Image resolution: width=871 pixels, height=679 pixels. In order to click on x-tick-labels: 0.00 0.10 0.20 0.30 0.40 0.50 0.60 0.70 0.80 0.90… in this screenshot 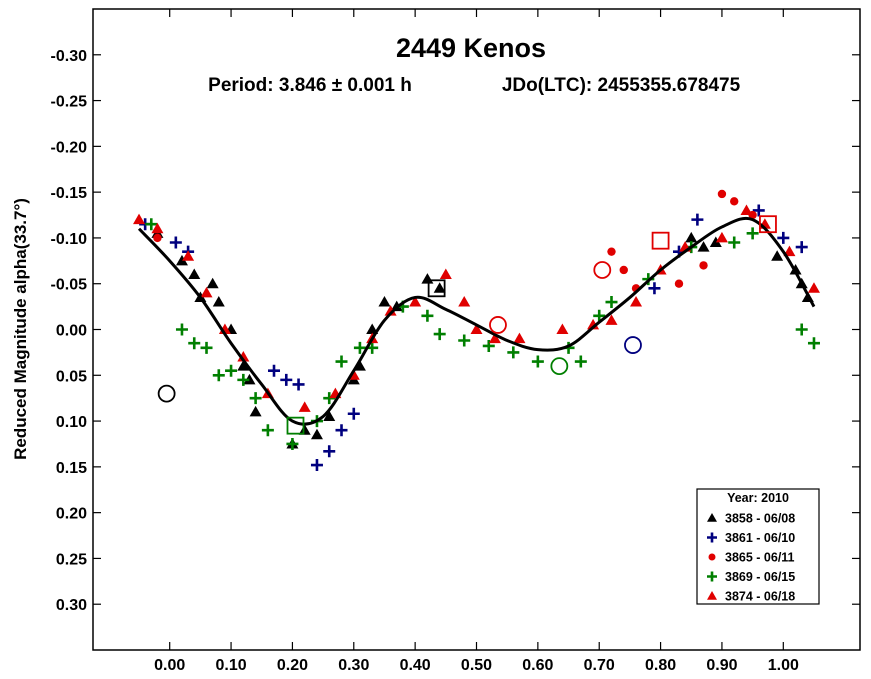, I will do `click(476, 665)`.